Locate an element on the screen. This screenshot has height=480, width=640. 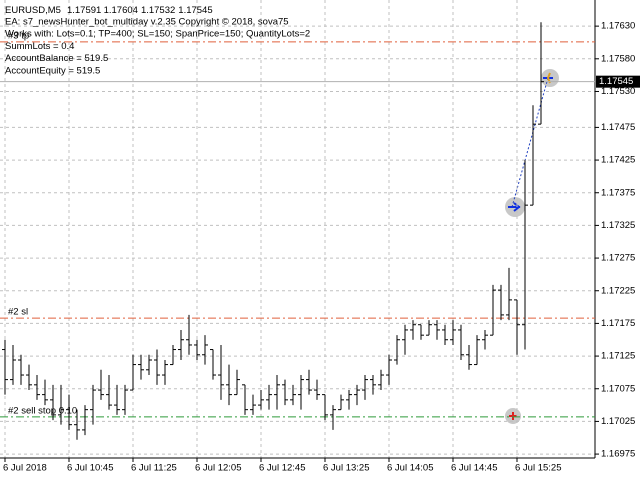
x-tick-label: 6 Jul 14:05 is located at coordinates (410, 468).